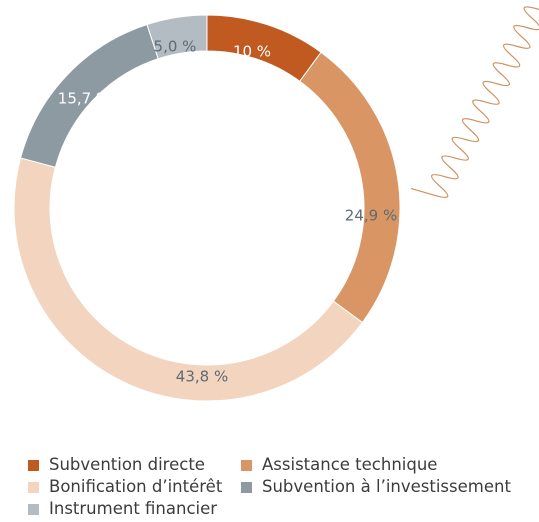 Image resolution: width=539 pixels, height=522 pixels. What do you see at coordinates (371, 216) in the screenshot?
I see `data-label-assistance-technique: 24,9 %` at bounding box center [371, 216].